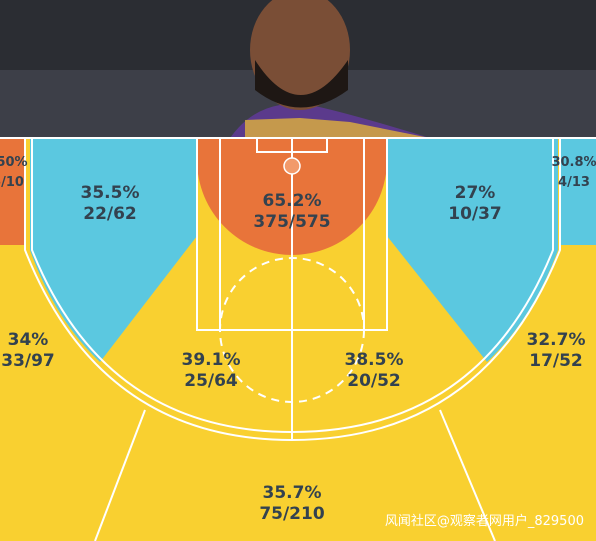  Describe the element at coordinates (292, 201) in the screenshot. I see `zone-pct: 65.2%` at that location.